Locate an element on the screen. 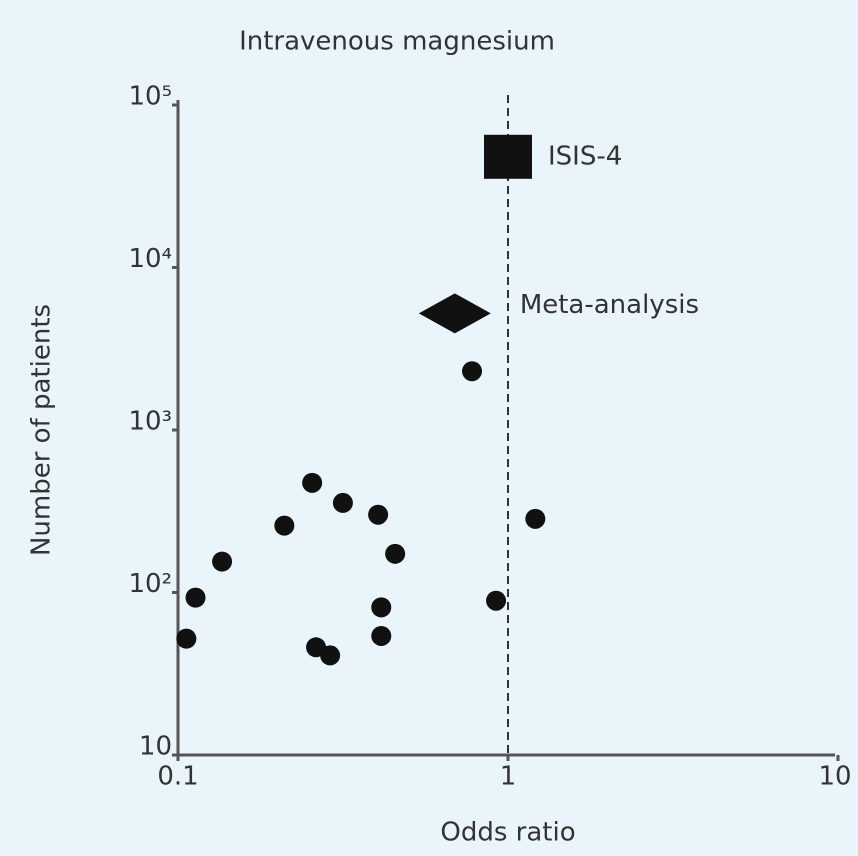 Image resolution: width=858 pixels, height=856 pixels. x-tick-label: 1 is located at coordinates (508, 777).